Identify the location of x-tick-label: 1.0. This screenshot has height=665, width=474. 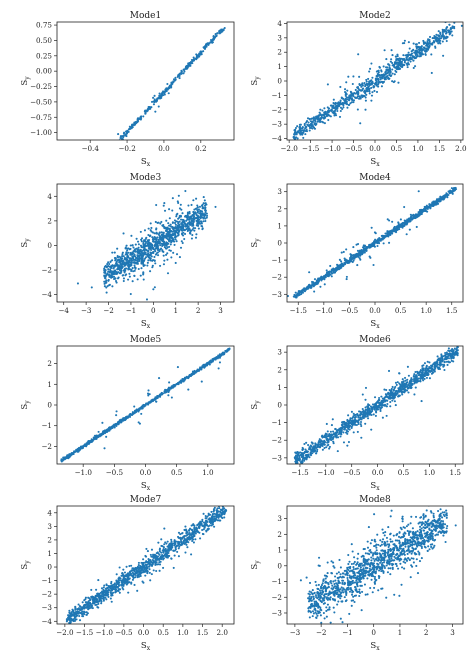
(208, 472).